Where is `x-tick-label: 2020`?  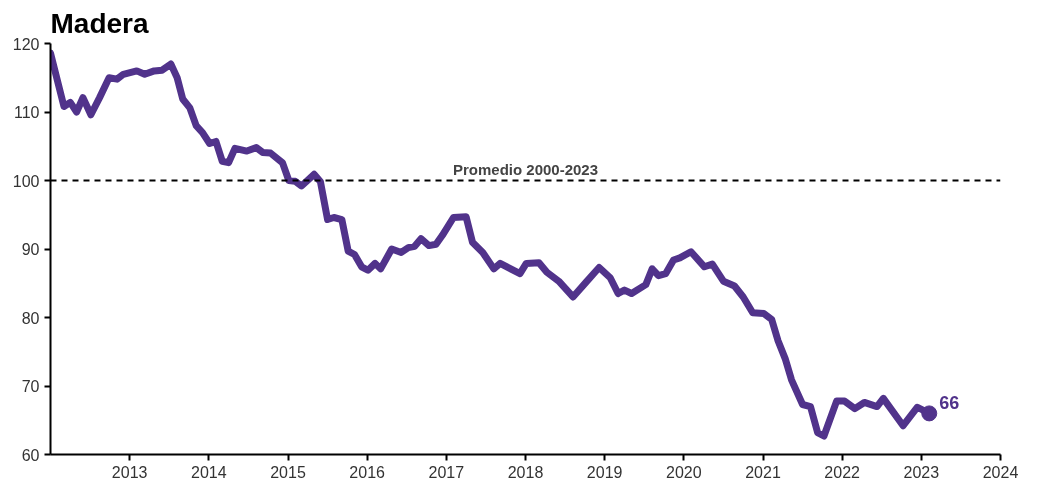
x-tick-label: 2020 is located at coordinates (684, 472).